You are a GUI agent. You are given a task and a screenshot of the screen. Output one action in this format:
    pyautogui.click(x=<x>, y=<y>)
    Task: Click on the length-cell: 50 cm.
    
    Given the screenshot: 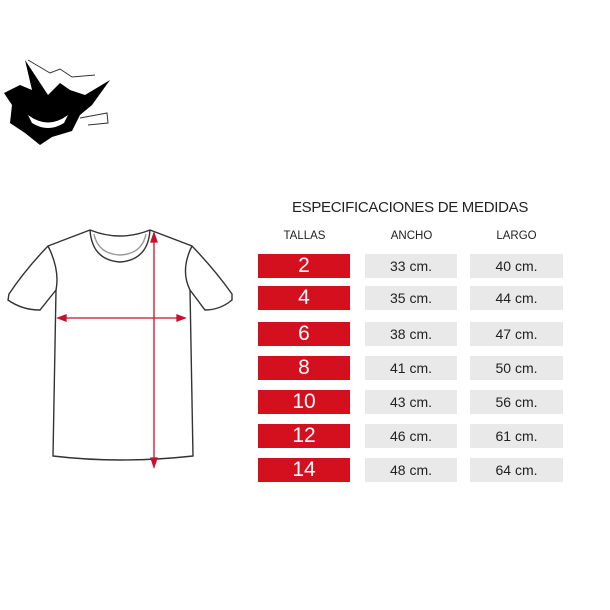 What is the action you would take?
    pyautogui.click(x=516, y=368)
    